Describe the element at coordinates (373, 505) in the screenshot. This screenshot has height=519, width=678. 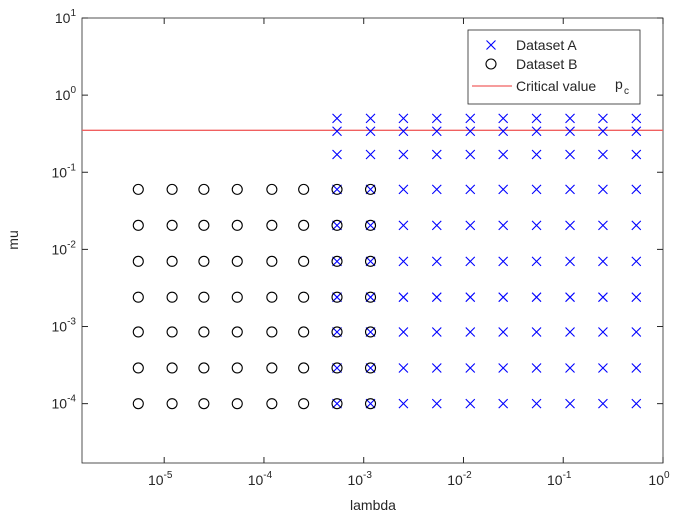
I see `x-axis-label: lambda` at that location.